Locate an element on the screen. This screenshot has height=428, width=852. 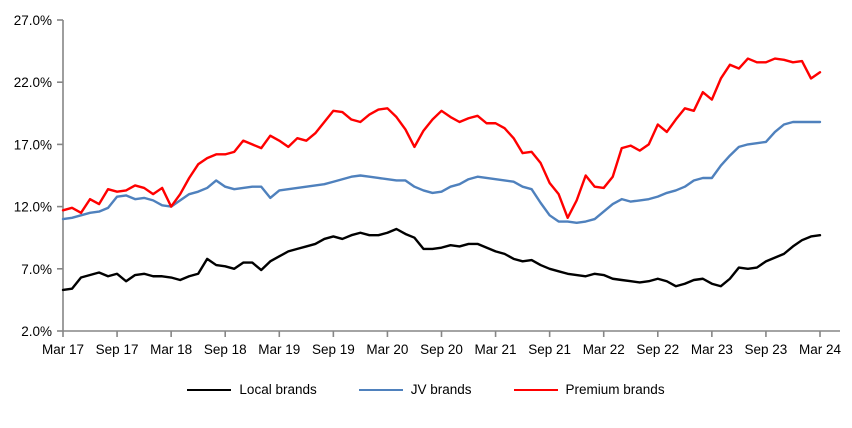
y-axis-tick-label: 27.0% is located at coordinates (33, 20).